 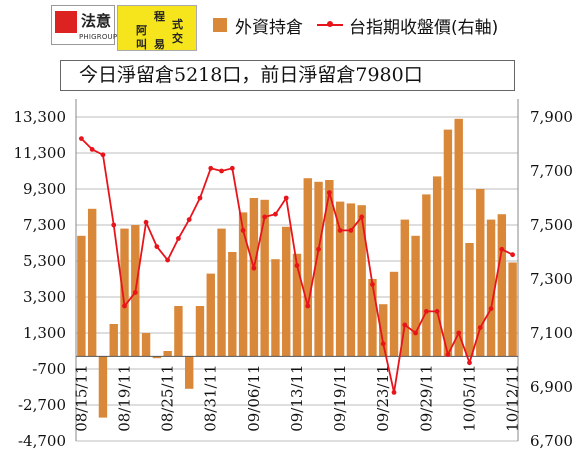 I want to click on x-axis-tick: 08/31/11, so click(x=211, y=397).